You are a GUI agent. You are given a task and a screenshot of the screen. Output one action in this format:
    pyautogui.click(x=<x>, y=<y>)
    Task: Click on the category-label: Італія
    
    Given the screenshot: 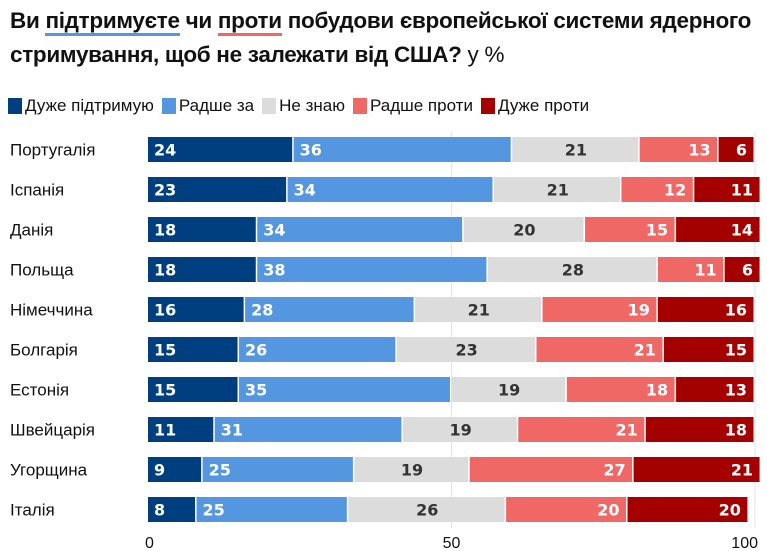 What is the action you would take?
    pyautogui.click(x=32, y=510)
    